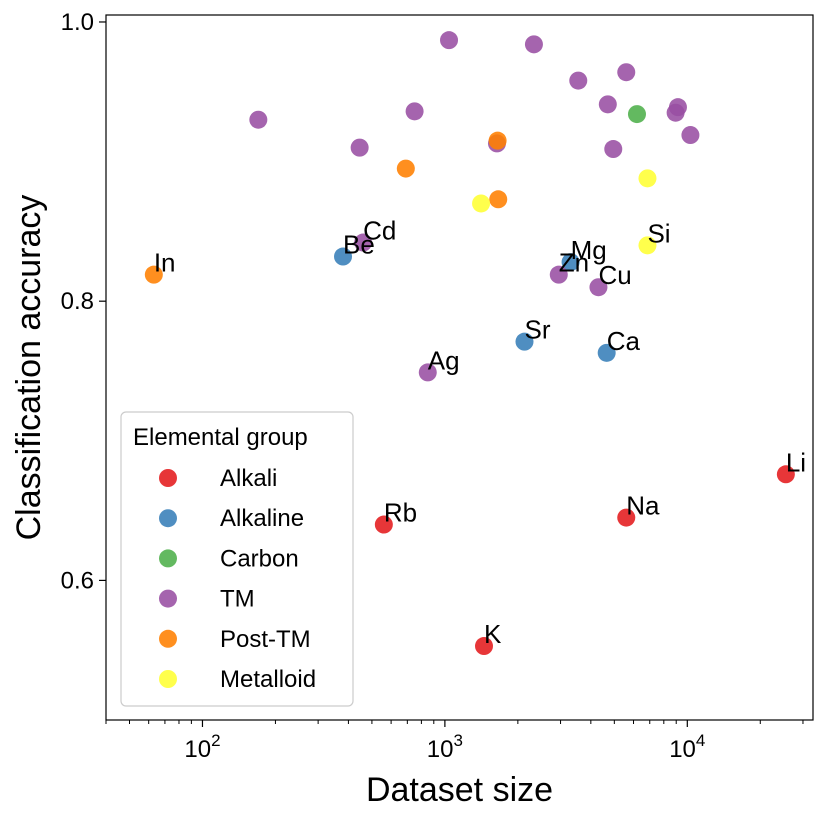 This screenshot has width=830, height=830. I want to click on x-axis-label: Dataset size, so click(459, 790).